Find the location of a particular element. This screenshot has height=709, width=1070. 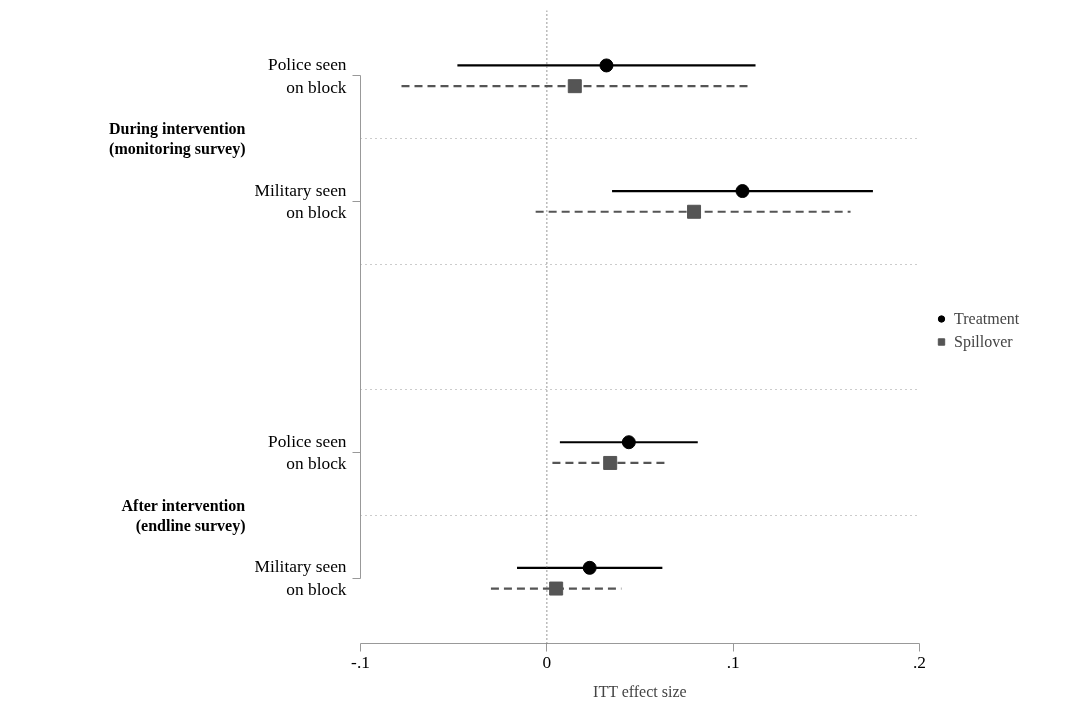

text: During intervention (monitoring survey) is located at coordinates (177, 139).